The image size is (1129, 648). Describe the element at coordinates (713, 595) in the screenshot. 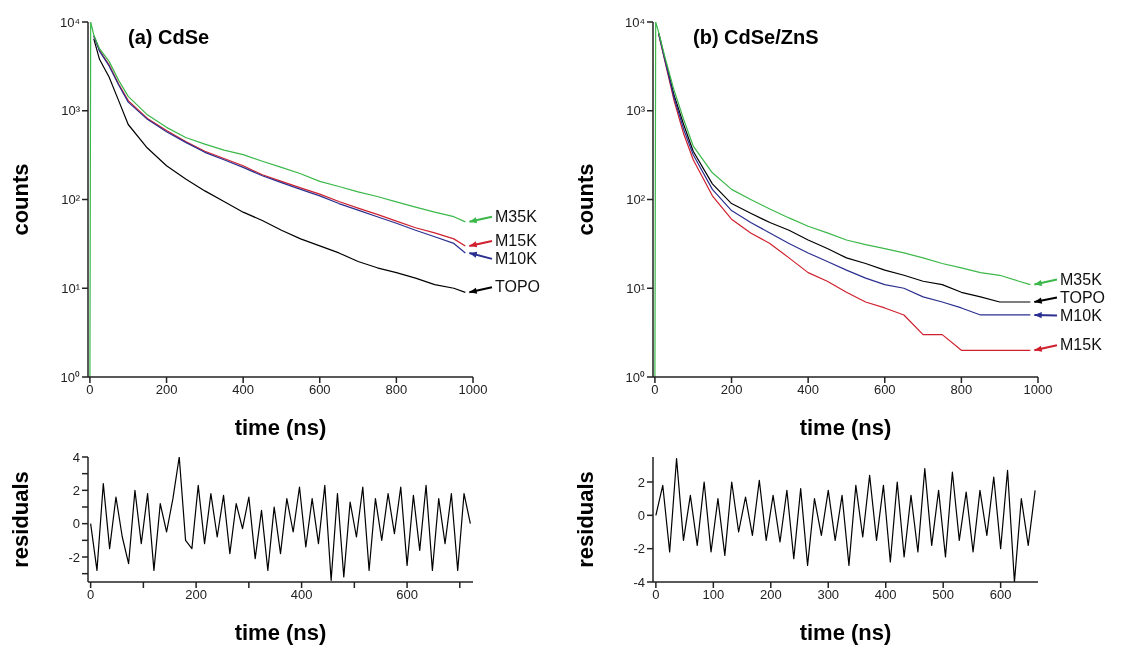

I see `x-tick-label: 100` at that location.